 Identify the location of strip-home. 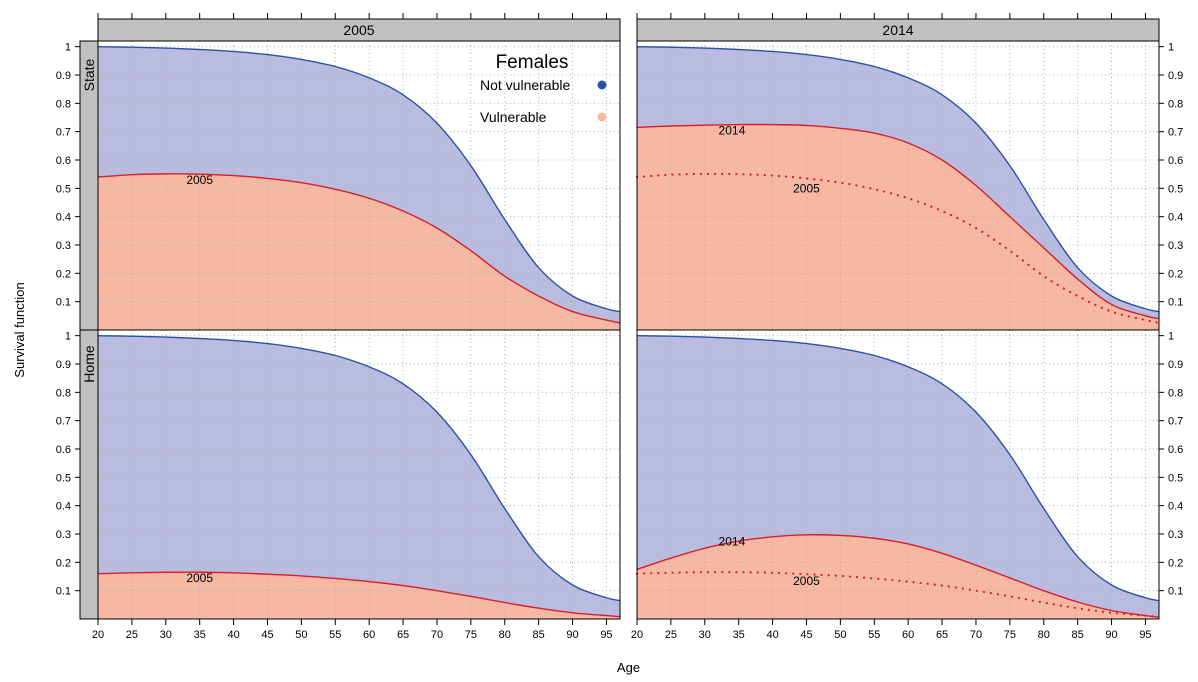
(89, 474).